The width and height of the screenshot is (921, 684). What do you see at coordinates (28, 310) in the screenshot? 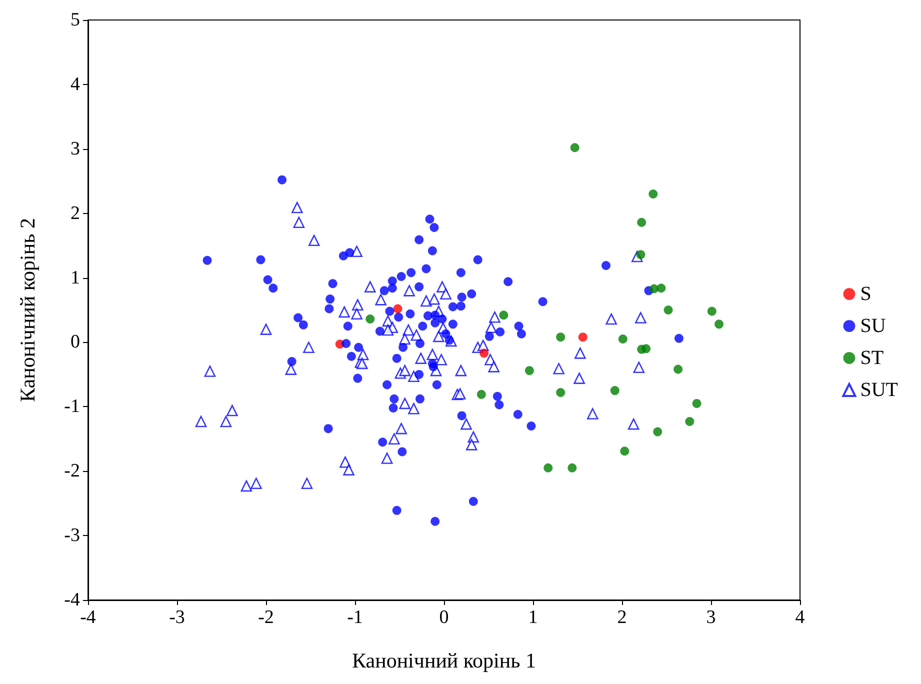
I see `y-axis-title: Канонічний корінь 2` at bounding box center [28, 310].